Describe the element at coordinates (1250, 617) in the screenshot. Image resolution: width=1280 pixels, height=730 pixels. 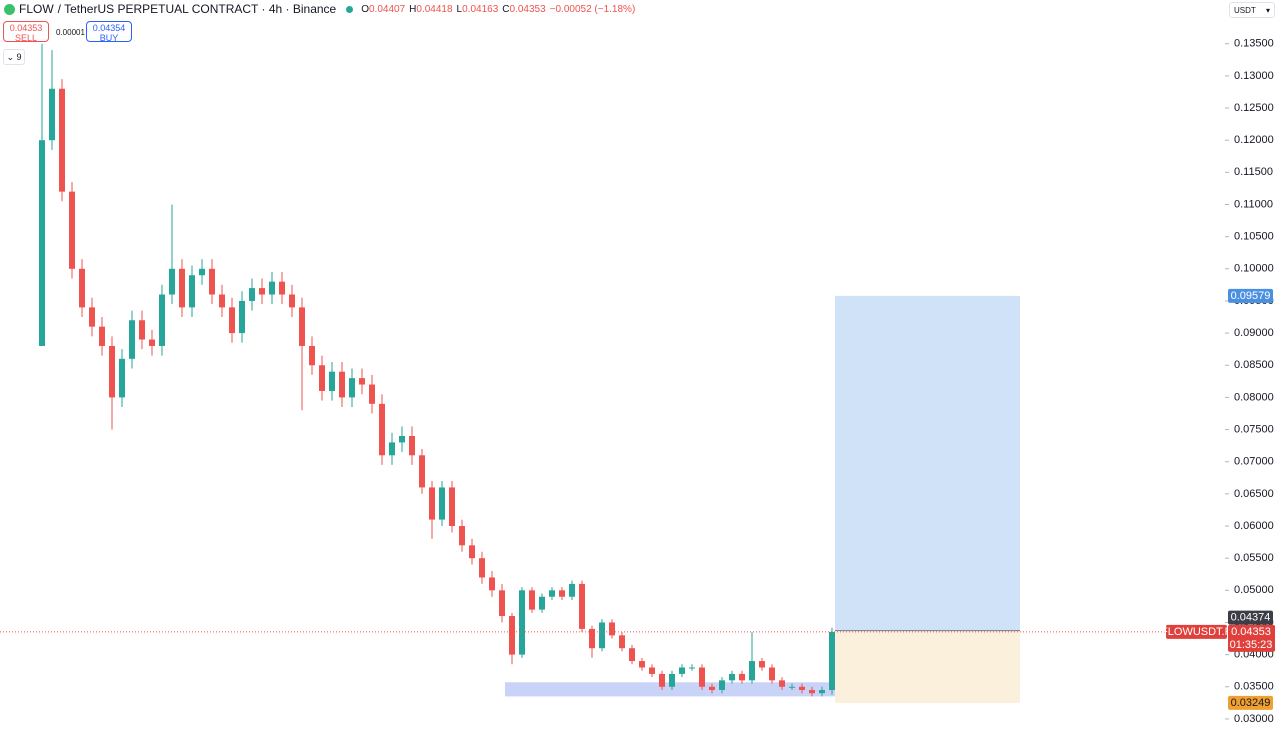
I see `entry-price-label-bg` at that location.